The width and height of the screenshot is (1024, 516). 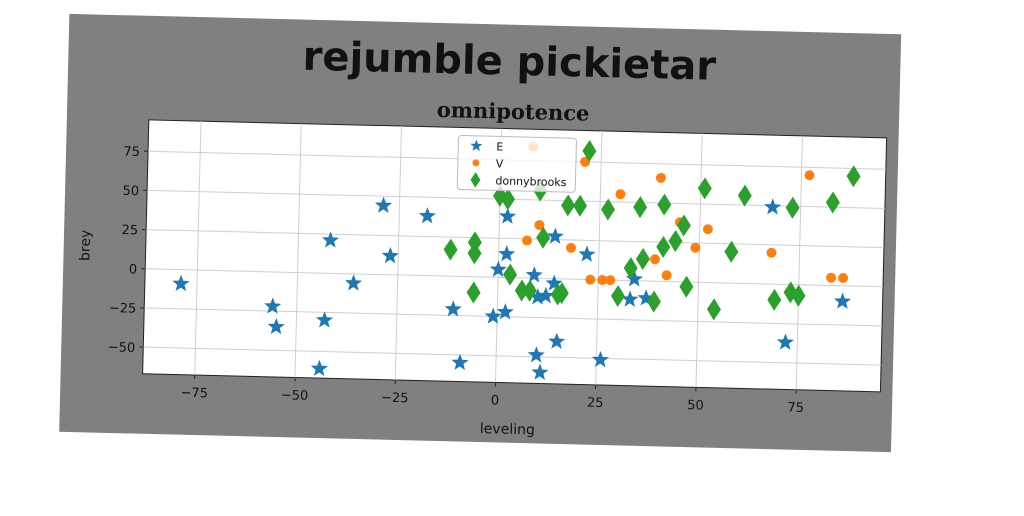 I want to click on x-tick-label: −50, so click(x=295, y=396).